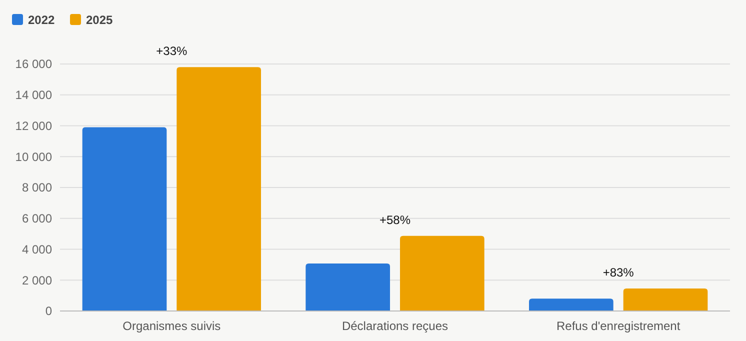 The width and height of the screenshot is (746, 341). What do you see at coordinates (33, 95) in the screenshot?
I see `y-tick-label: 14 000` at bounding box center [33, 95].